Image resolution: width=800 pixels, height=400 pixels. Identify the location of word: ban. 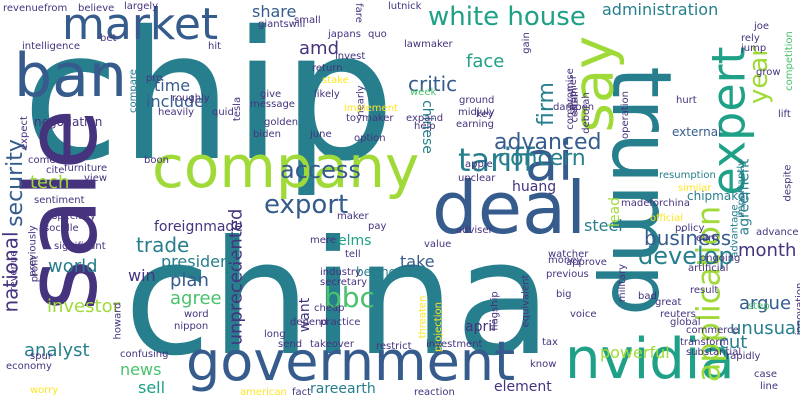
(70, 76).